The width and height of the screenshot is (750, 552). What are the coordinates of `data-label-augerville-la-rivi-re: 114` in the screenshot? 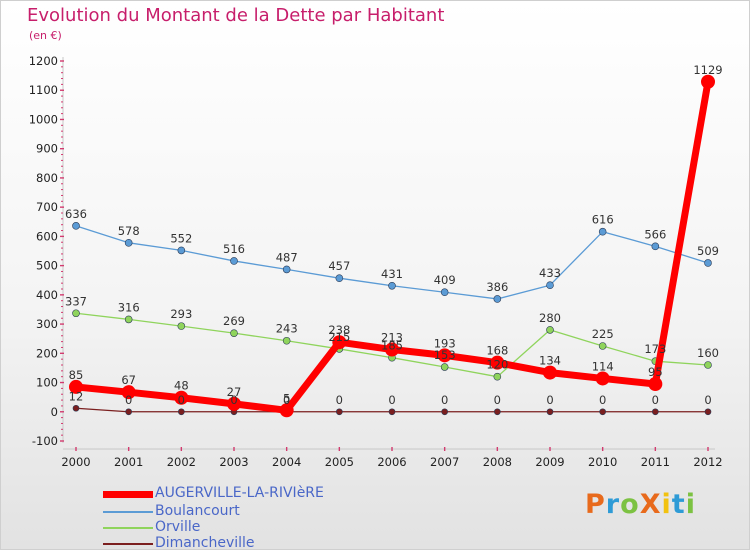 It's located at (603, 366).